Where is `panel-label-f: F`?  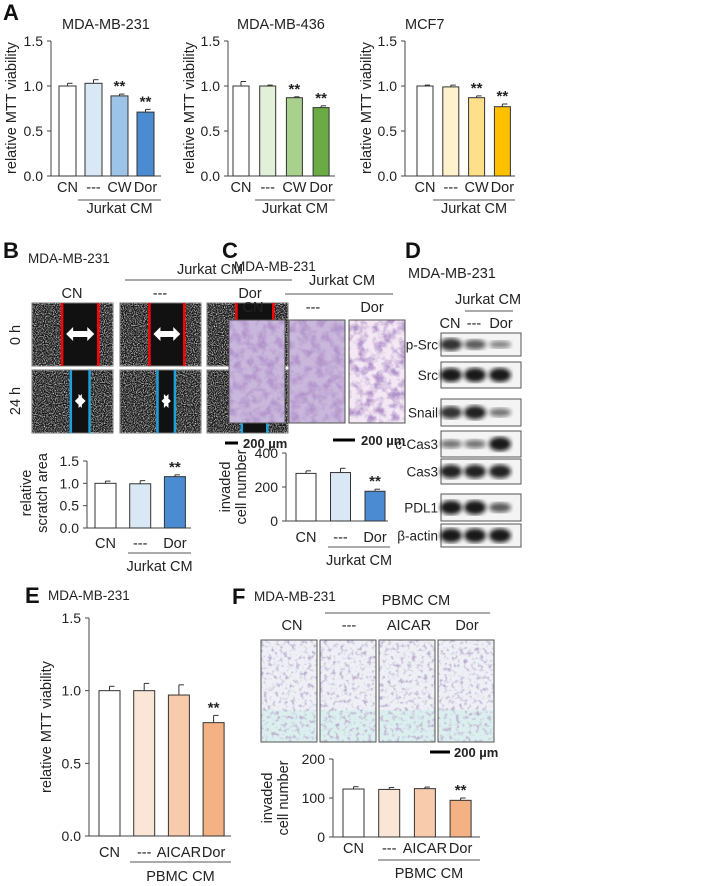 panel-label-f: F is located at coordinates (238, 596).